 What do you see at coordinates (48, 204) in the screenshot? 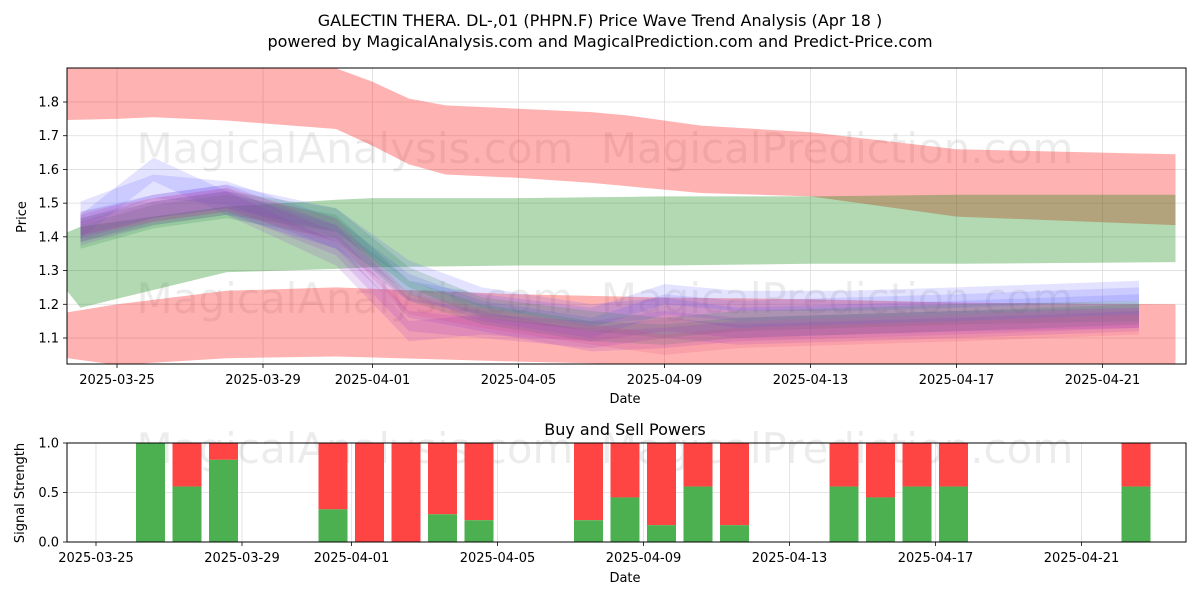
I see `top-y-tick-label: 1.5` at bounding box center [48, 204].